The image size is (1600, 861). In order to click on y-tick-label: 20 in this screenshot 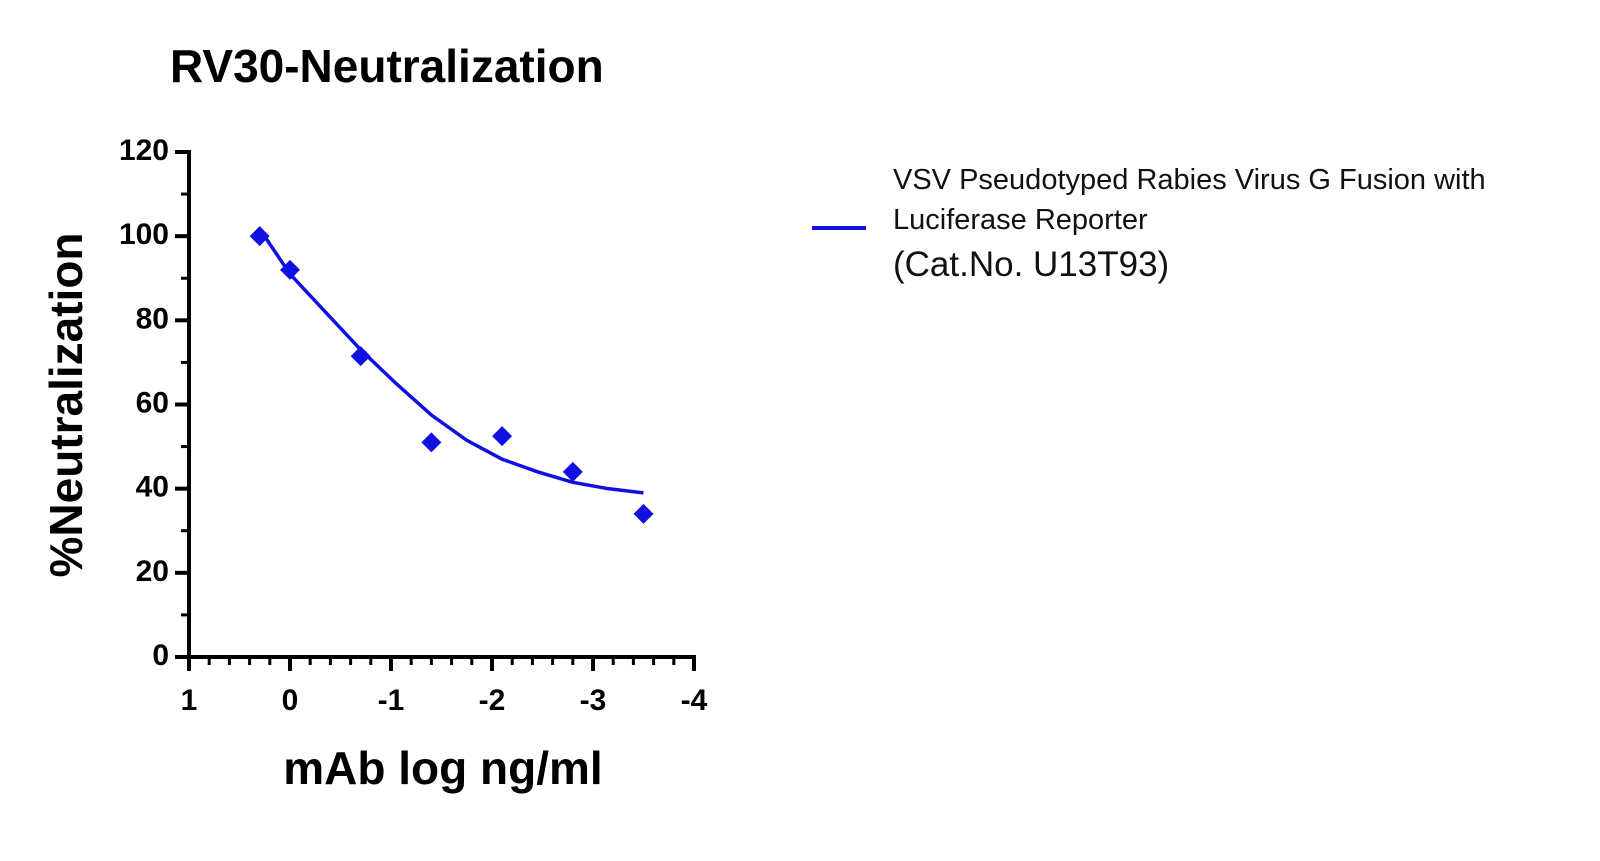, I will do `click(152, 571)`.